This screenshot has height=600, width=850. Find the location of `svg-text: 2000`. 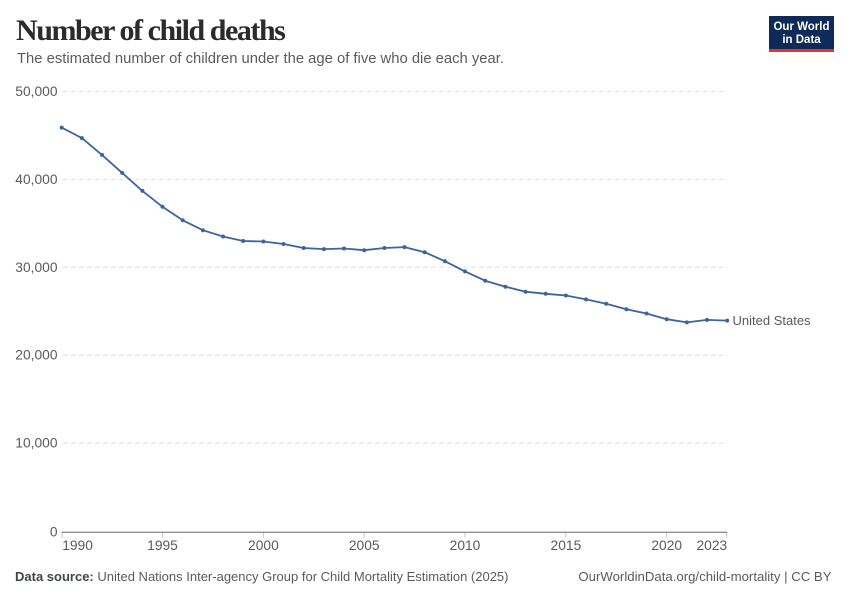

svg-text: 2000 is located at coordinates (263, 545).